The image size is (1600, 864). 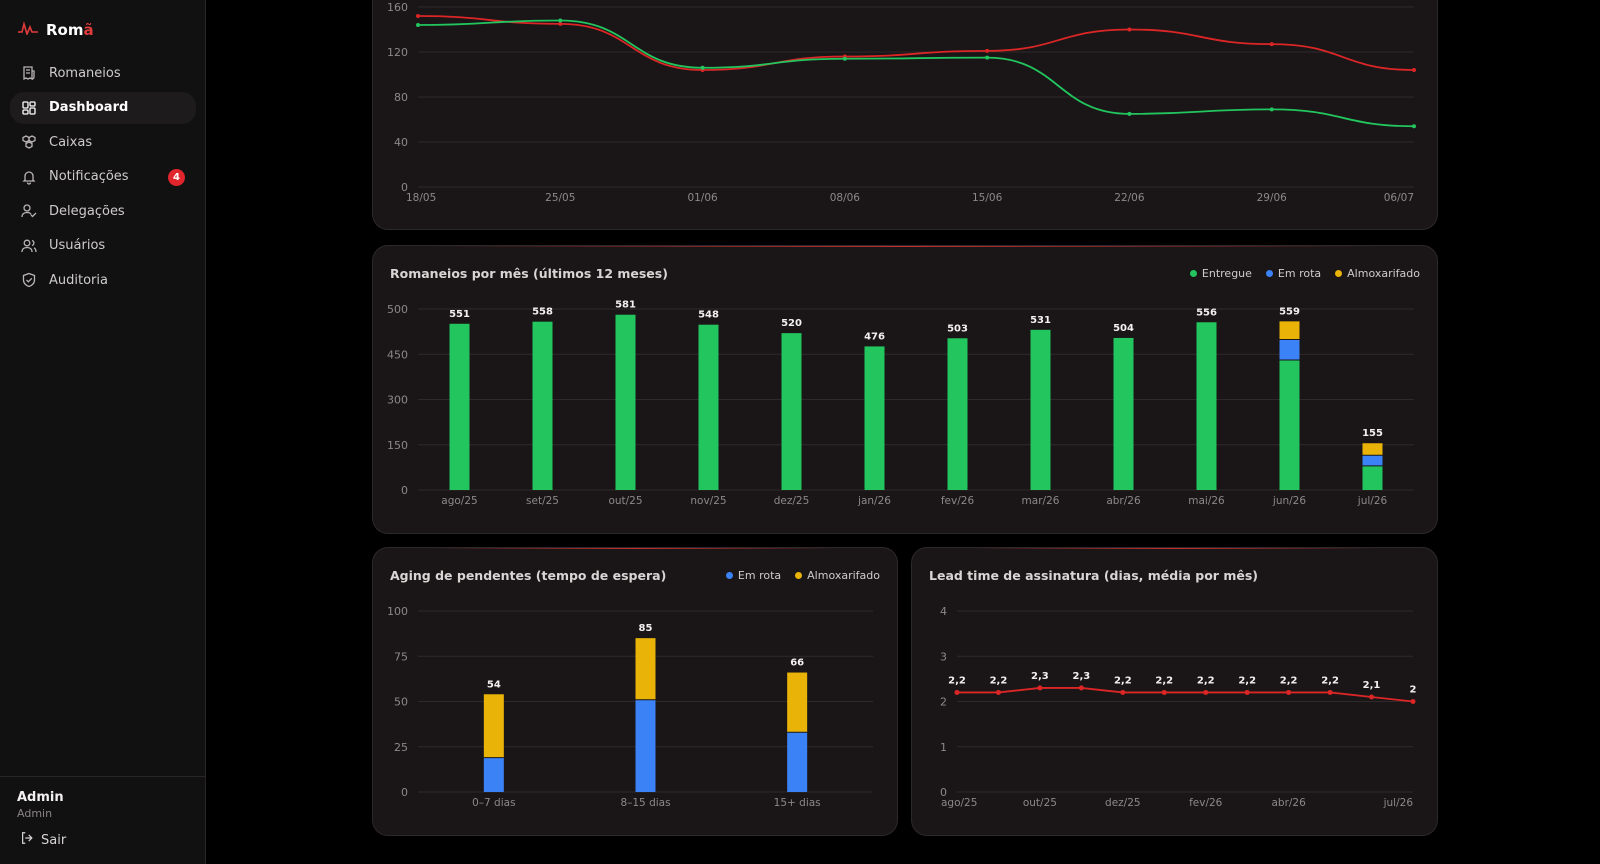 What do you see at coordinates (943, 747) in the screenshot?
I see `y-tick-label: 1` at bounding box center [943, 747].